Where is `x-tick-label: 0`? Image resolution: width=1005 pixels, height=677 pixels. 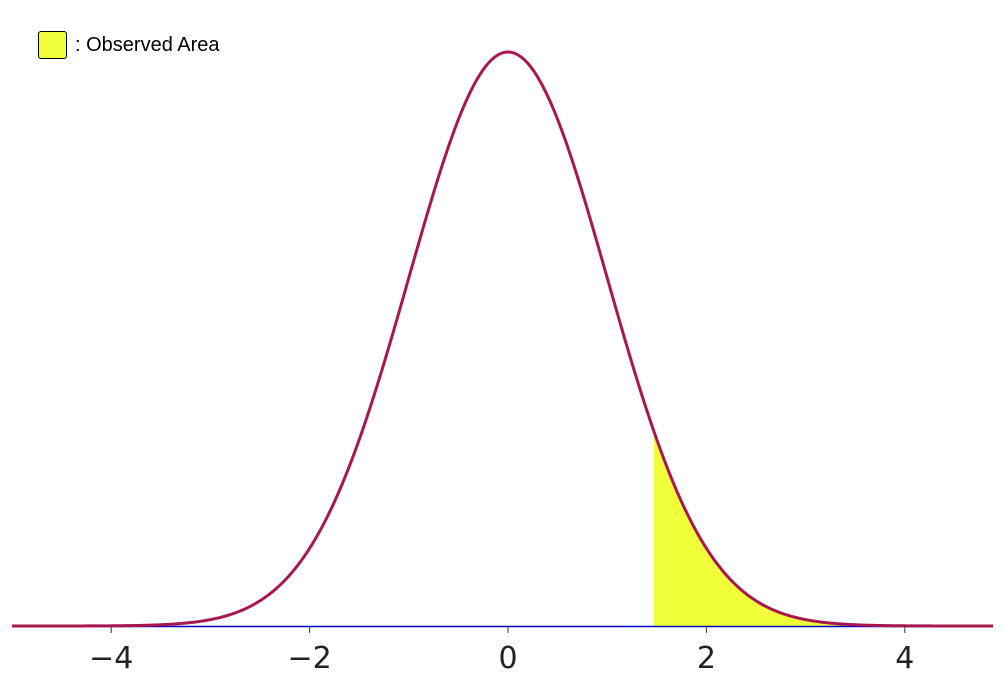 x-tick-label: 0 is located at coordinates (507, 658).